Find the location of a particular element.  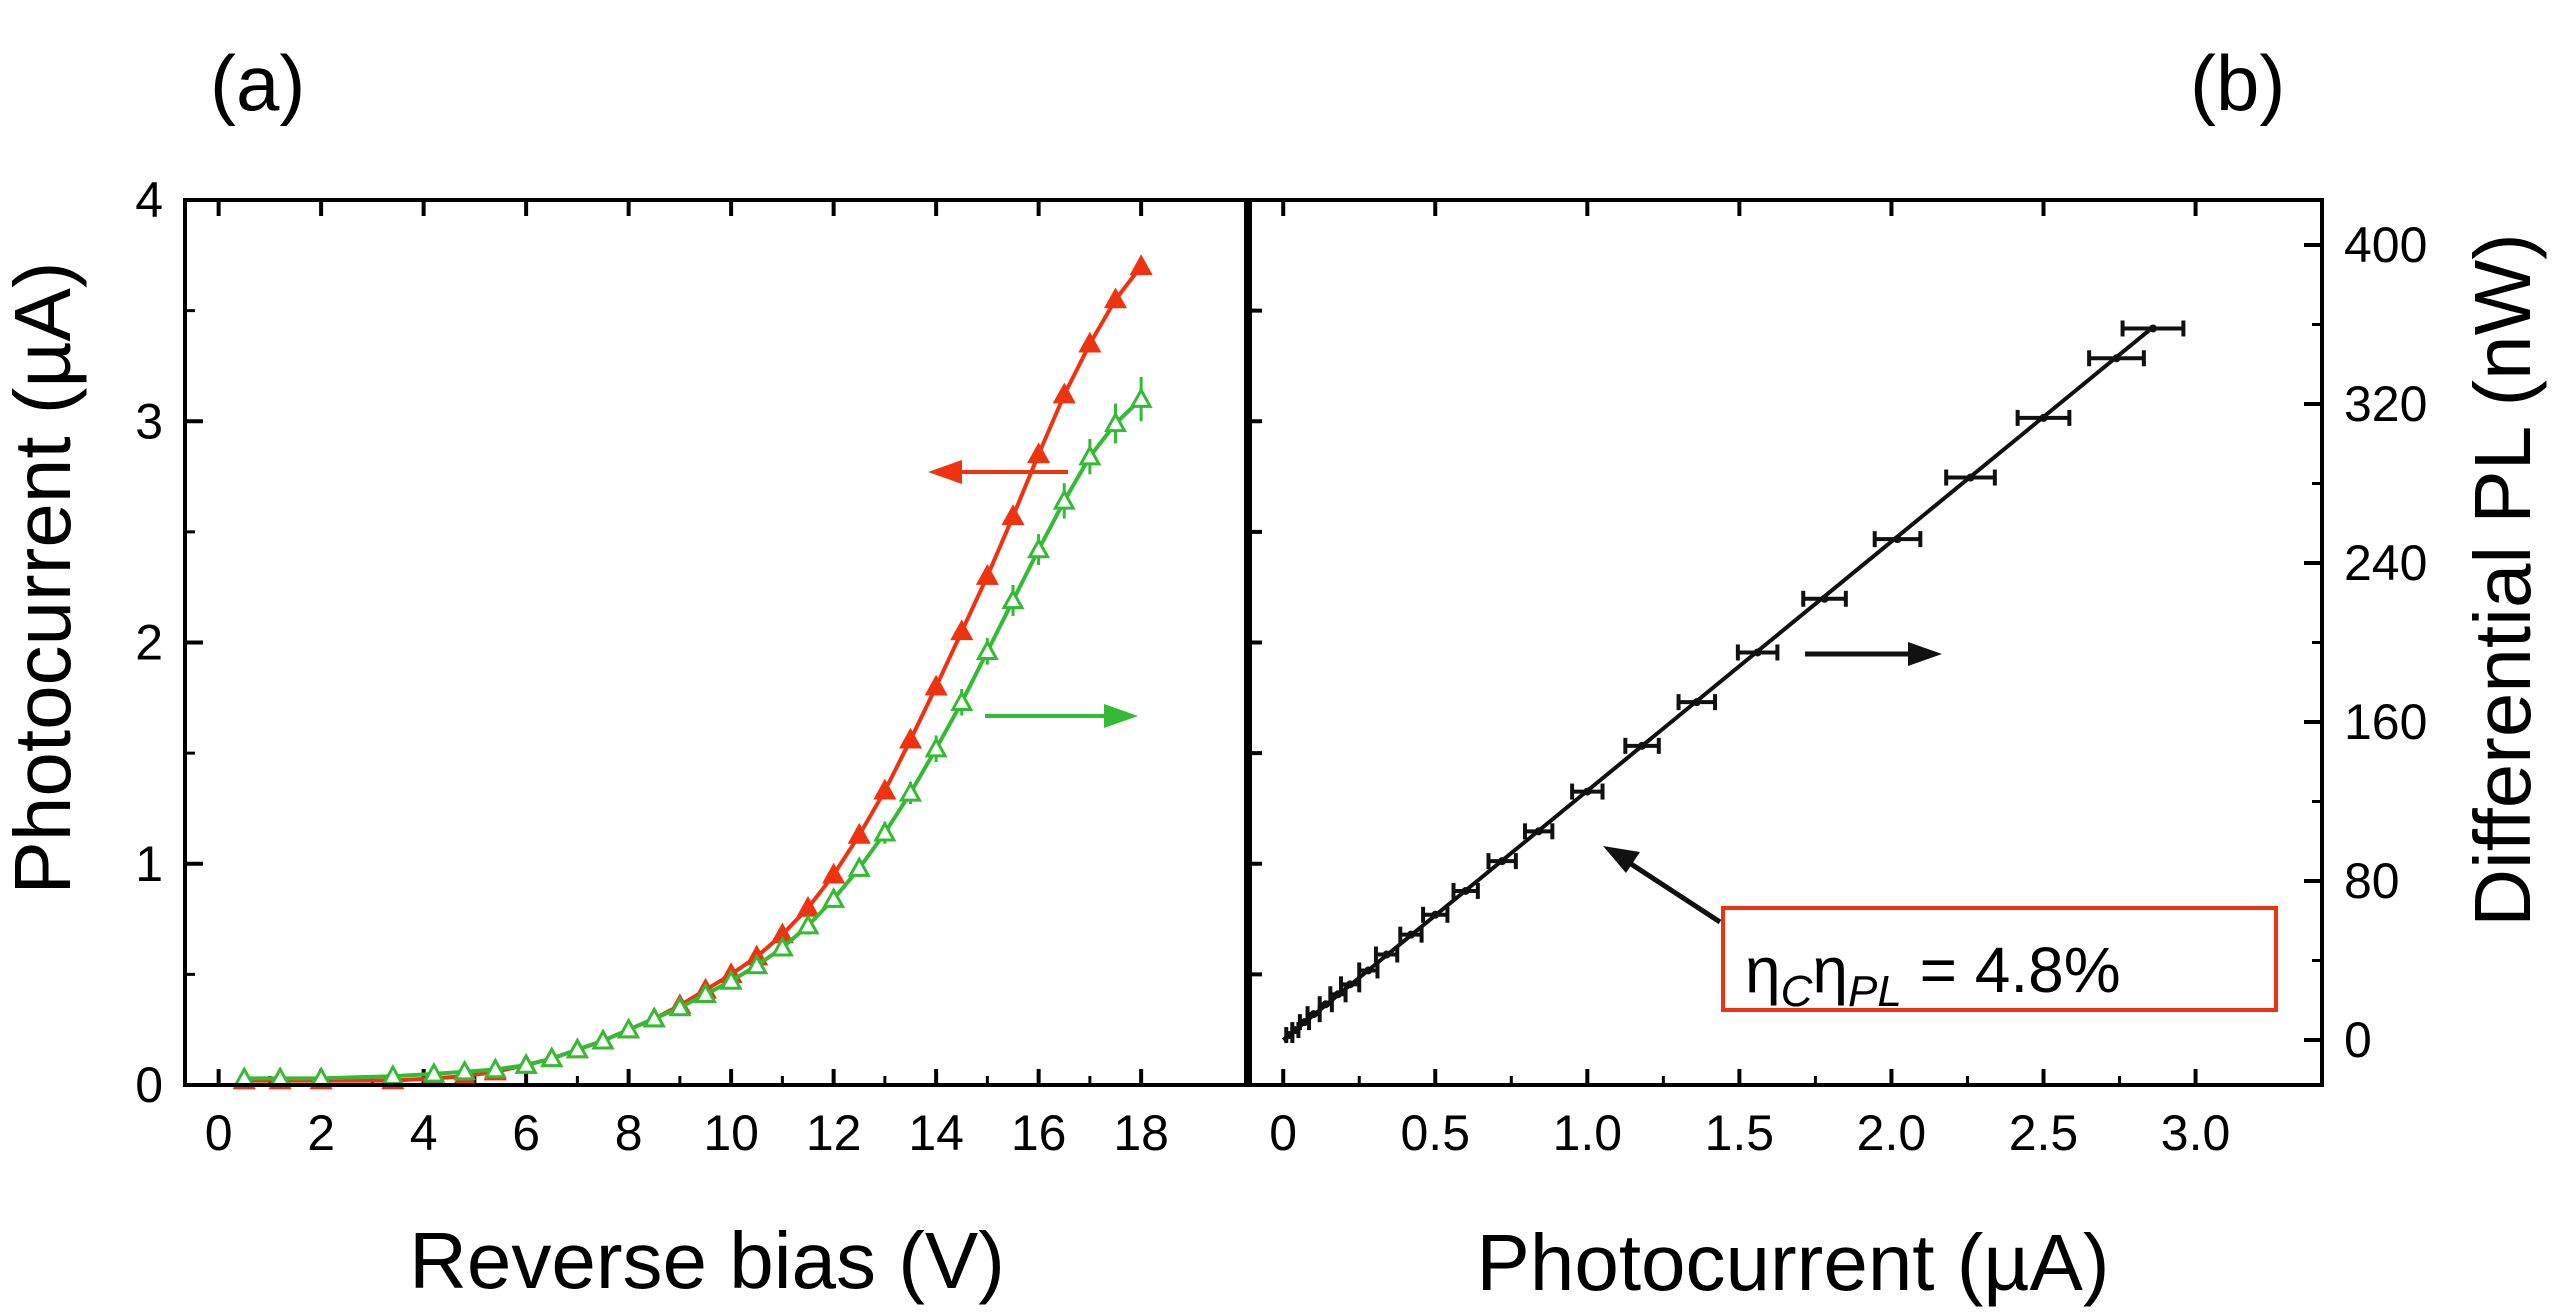

panel-a-xtick-label: 6 is located at coordinates (526, 1133).